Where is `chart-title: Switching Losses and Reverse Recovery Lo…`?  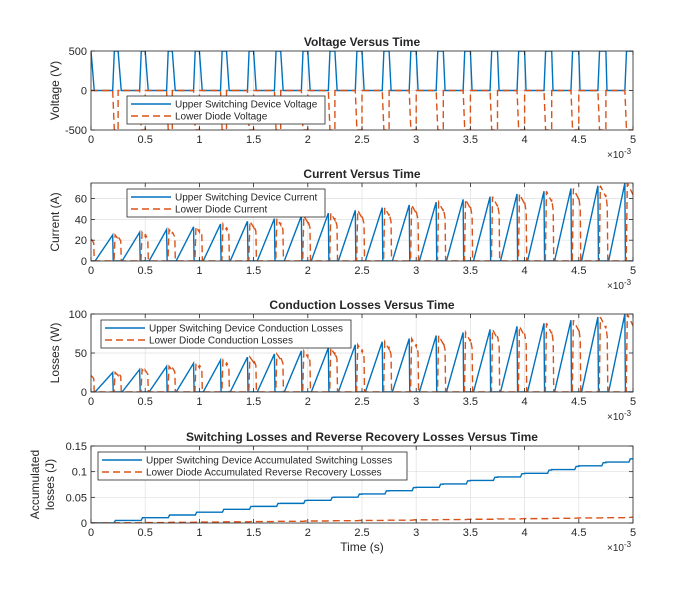
chart-title: Switching Losses and Reverse Recovery Lo… is located at coordinates (362, 437).